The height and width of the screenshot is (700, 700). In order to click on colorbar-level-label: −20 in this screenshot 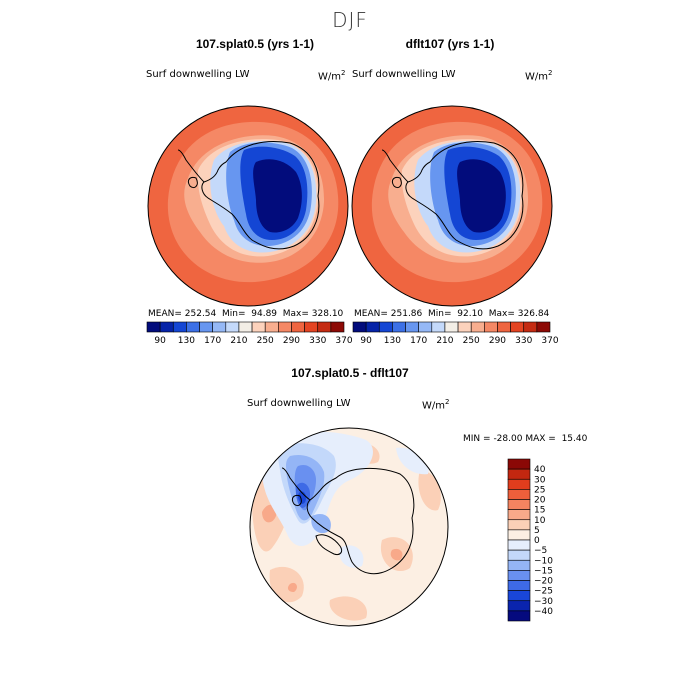, I will do `click(543, 582)`.